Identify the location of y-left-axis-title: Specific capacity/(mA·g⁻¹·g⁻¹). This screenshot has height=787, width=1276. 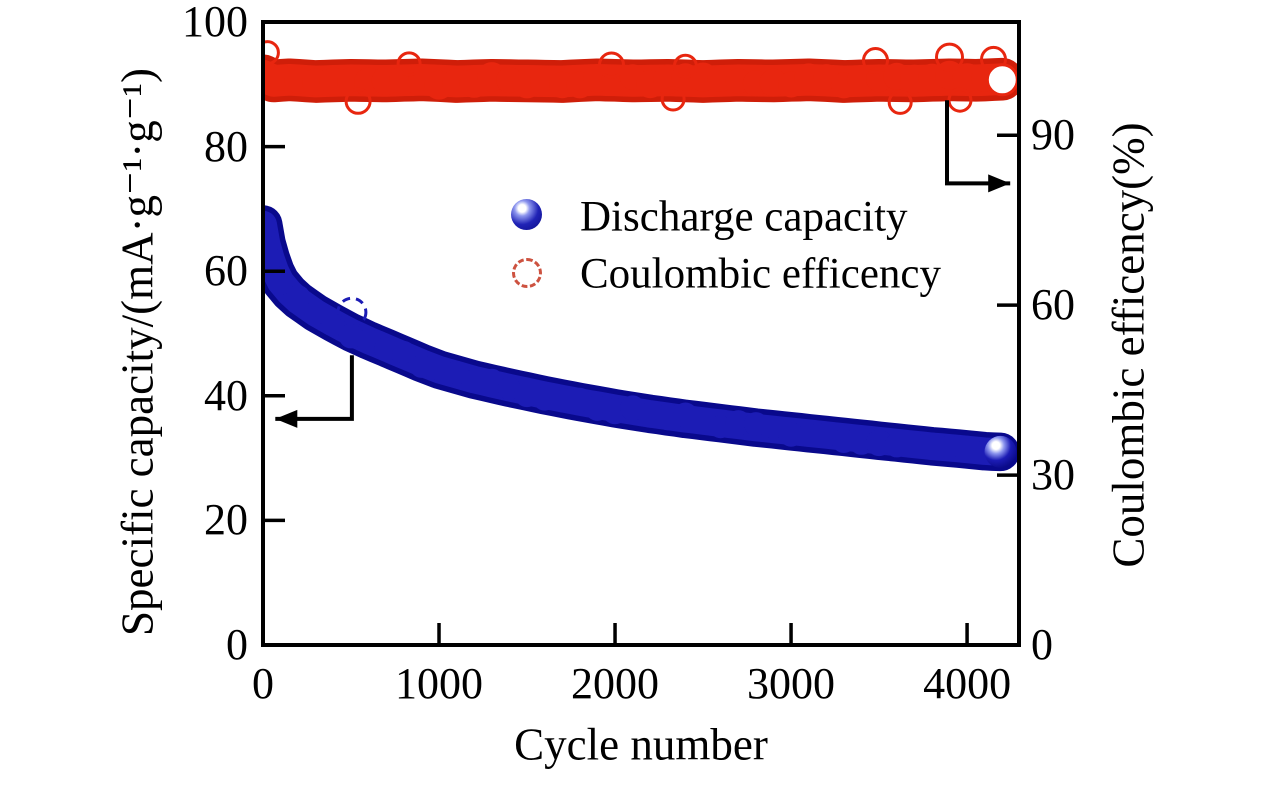
(137, 352).